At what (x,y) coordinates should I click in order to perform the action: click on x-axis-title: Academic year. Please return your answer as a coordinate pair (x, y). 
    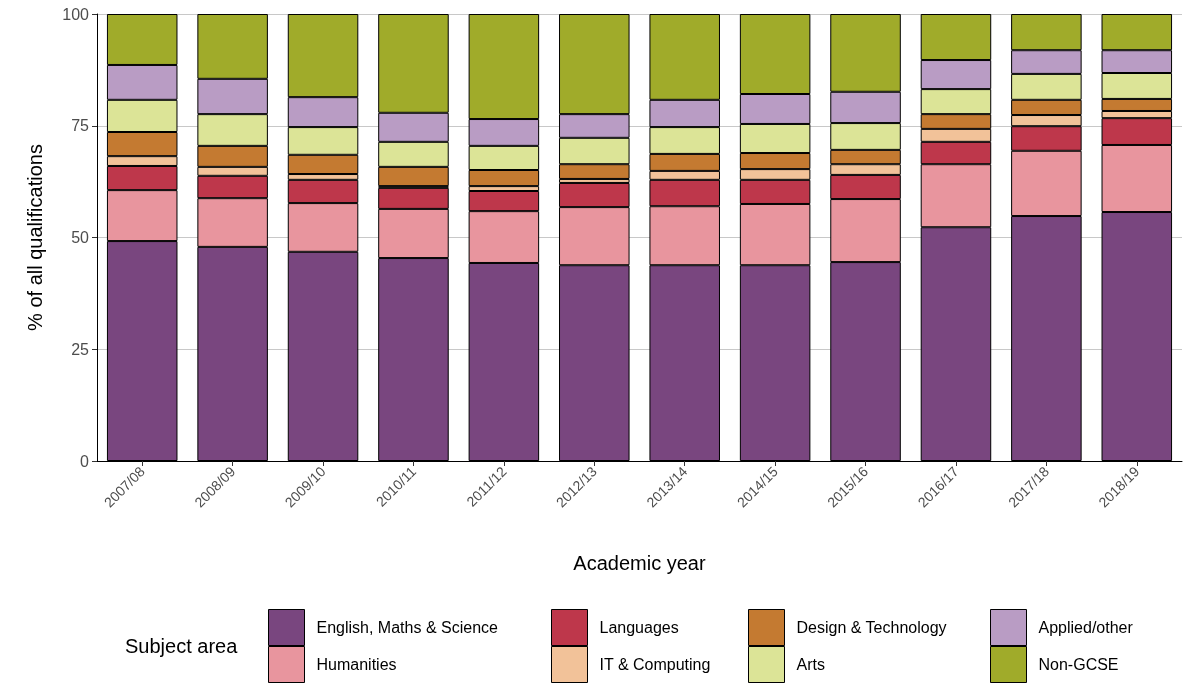
    Looking at the image, I should click on (639, 563).